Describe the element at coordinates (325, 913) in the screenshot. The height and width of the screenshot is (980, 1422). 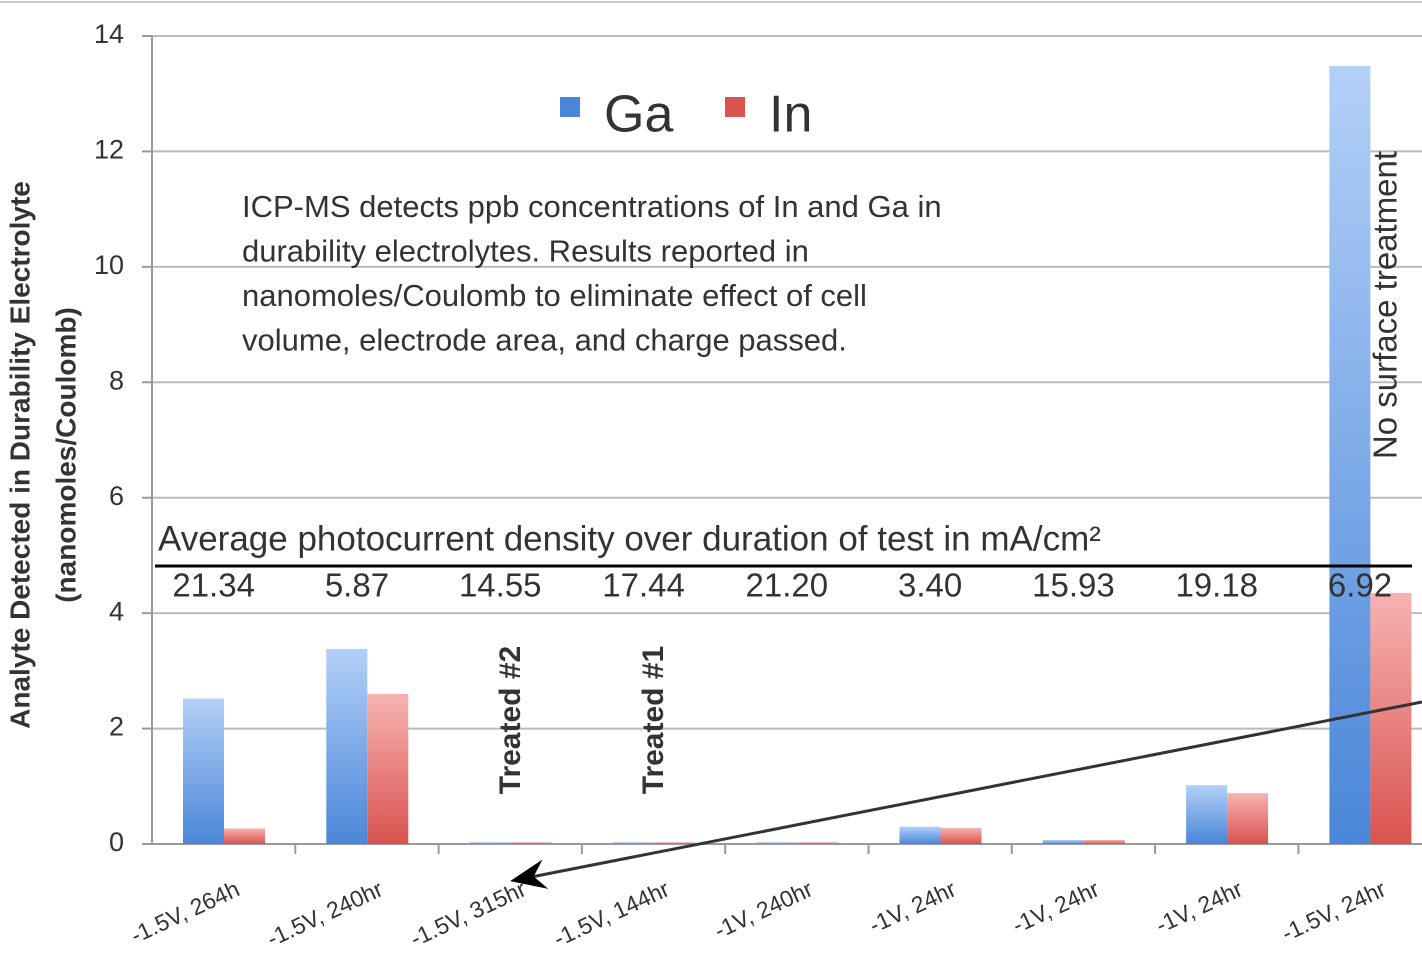
I see `x-tick-label: -1.5V, 240hr` at that location.